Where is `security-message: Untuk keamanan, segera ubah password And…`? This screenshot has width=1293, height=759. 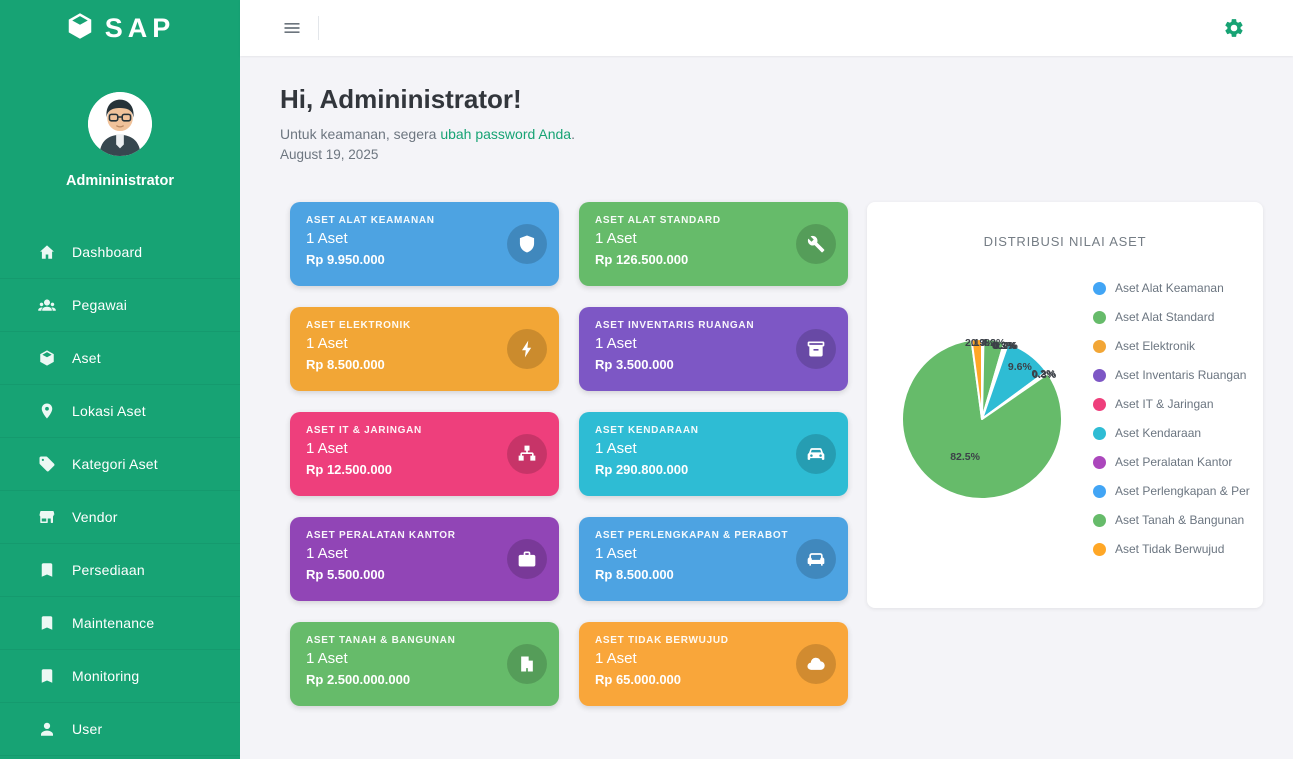 security-message: Untuk keamanan, segera ubah password And… is located at coordinates (771, 134).